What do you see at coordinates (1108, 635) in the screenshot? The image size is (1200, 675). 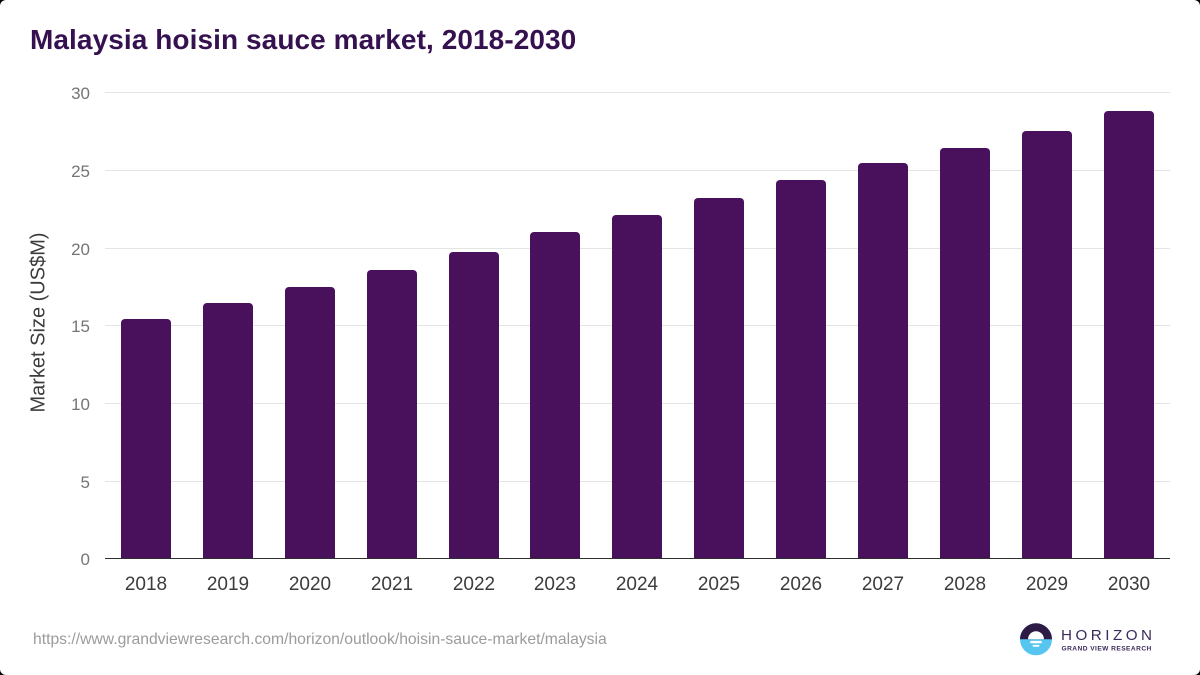 I see `svg-text: HORIZON` at bounding box center [1108, 635].